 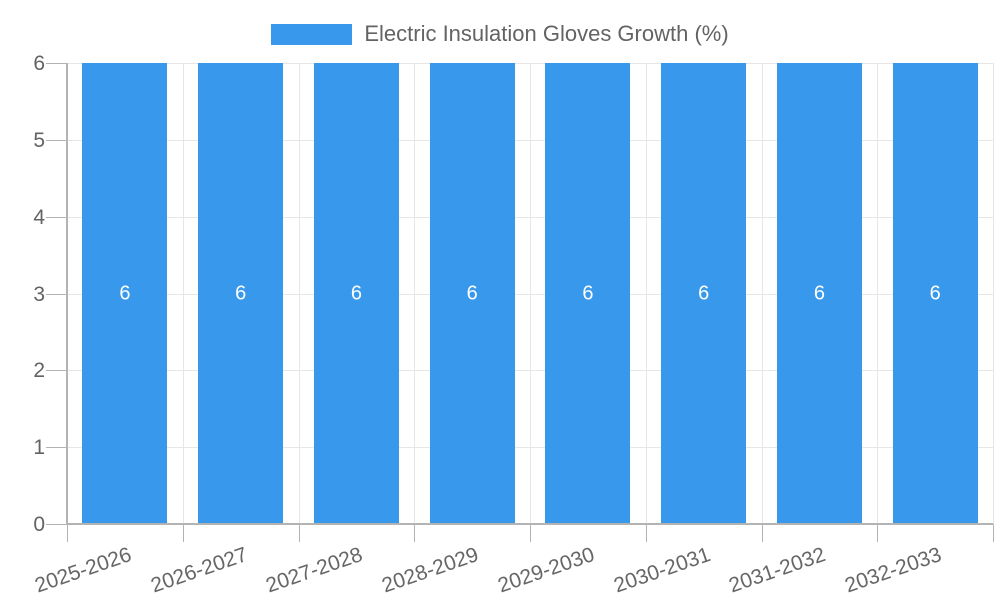 What do you see at coordinates (39, 63) in the screenshot?
I see `y-axis-label: 6` at bounding box center [39, 63].